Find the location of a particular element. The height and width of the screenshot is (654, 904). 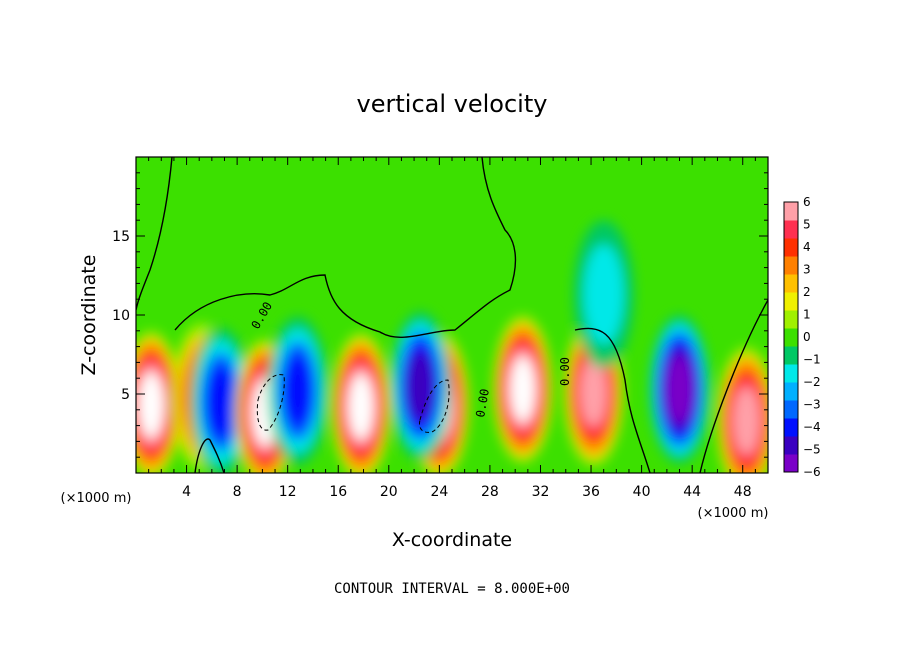

y-tick-label: 5 is located at coordinates (125, 395).